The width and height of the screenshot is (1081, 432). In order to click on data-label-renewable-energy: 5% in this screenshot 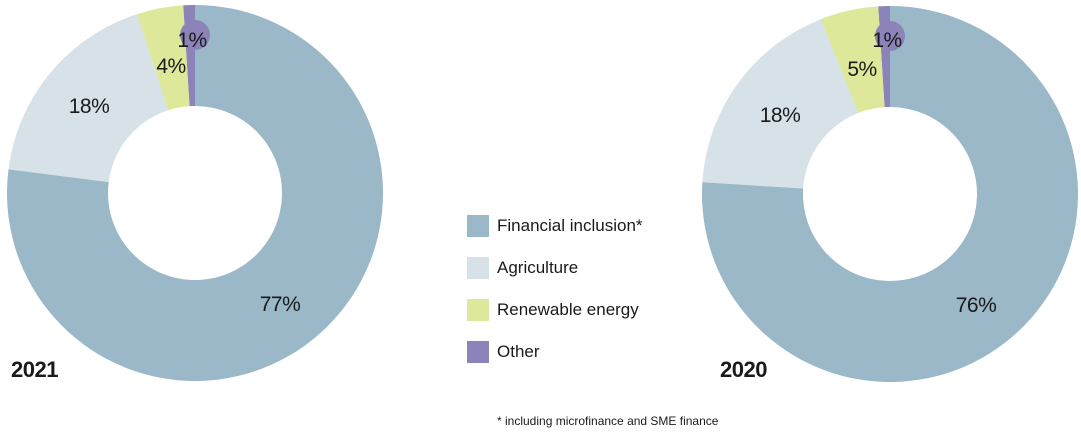, I will do `click(861, 69)`.